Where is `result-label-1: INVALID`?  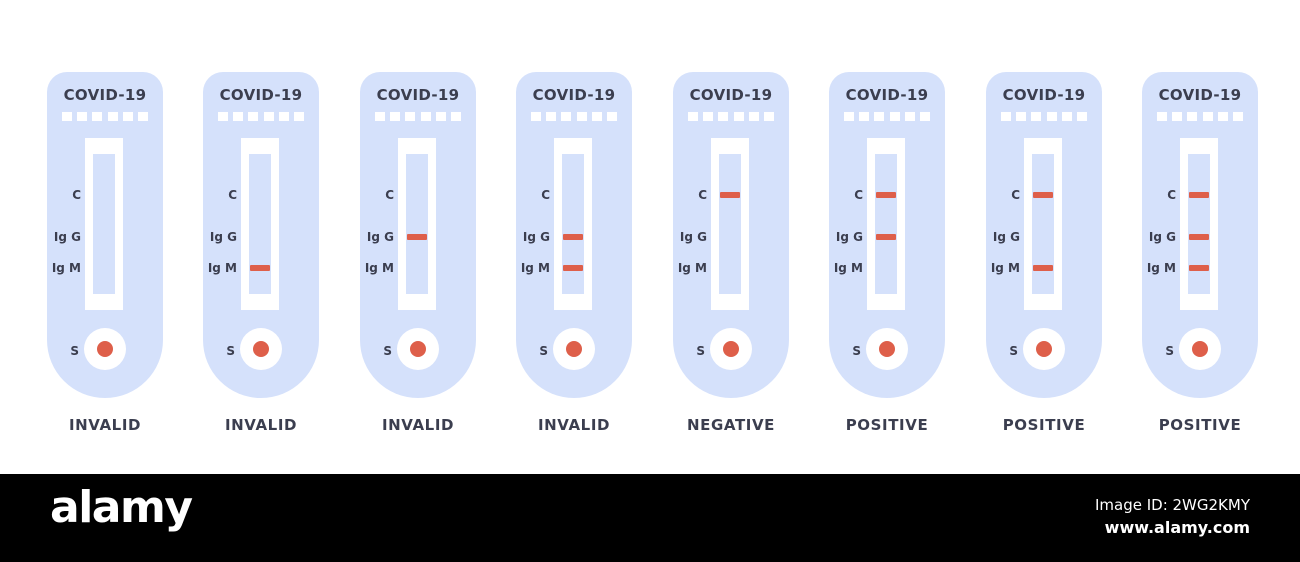 result-label-1: INVALID is located at coordinates (105, 425).